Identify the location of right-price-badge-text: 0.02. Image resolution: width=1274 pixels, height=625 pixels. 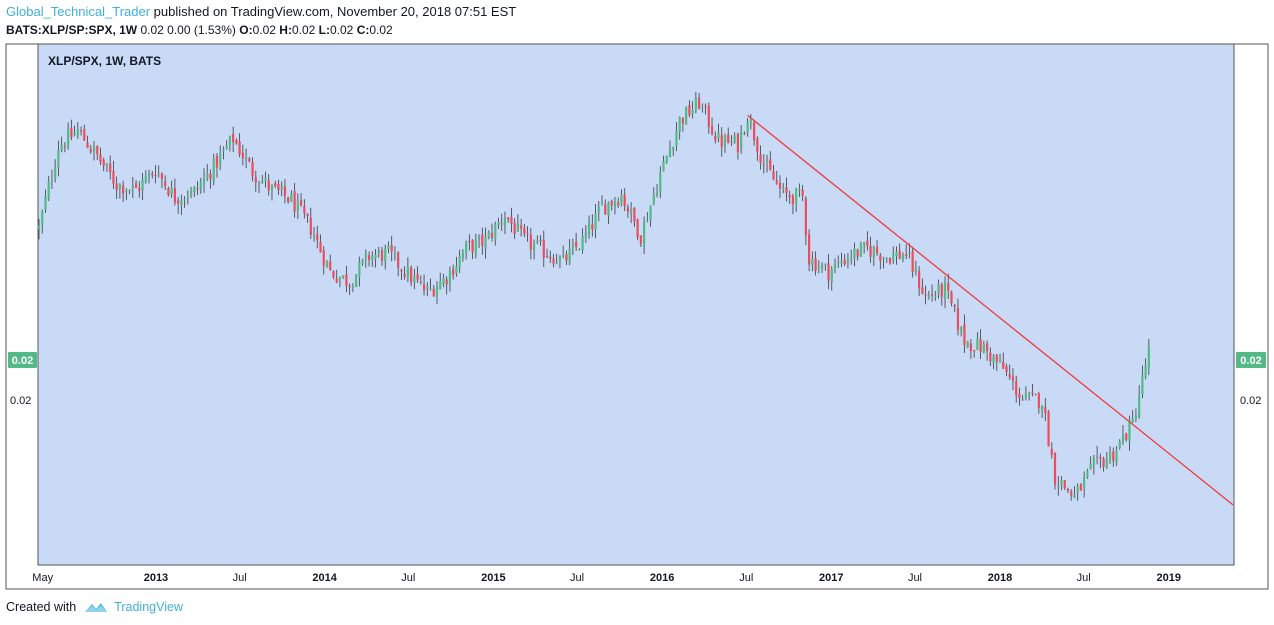
(1250, 361).